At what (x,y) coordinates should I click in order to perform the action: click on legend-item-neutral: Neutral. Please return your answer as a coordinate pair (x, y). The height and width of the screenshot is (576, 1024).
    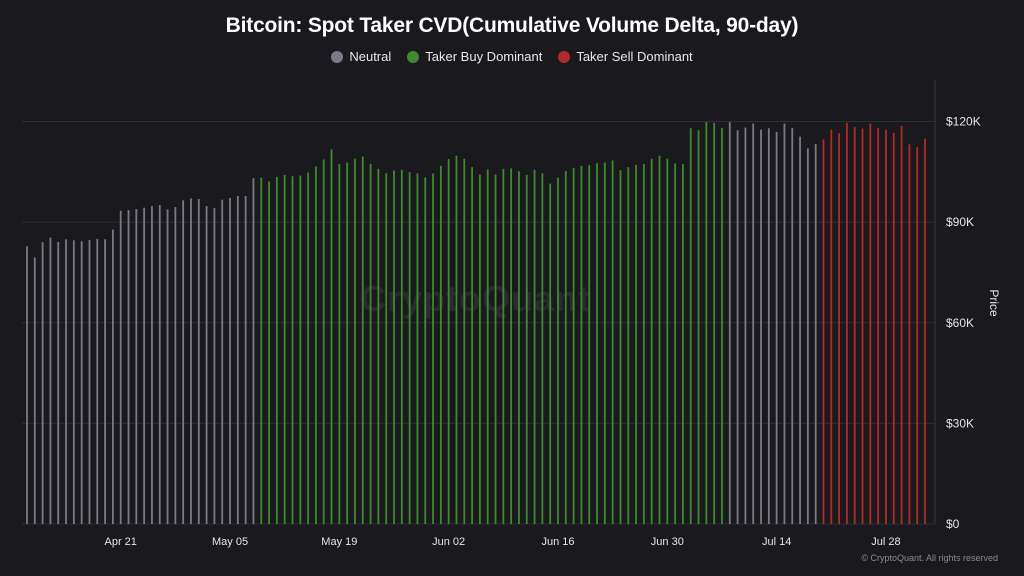
    Looking at the image, I should click on (361, 56).